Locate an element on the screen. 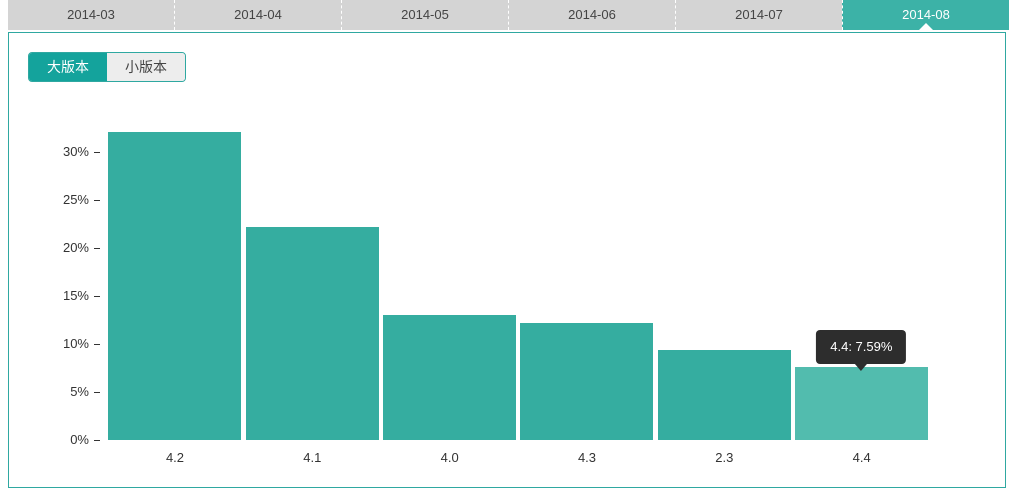 This screenshot has width=1009, height=493. x-axis-category-label: 4.3 is located at coordinates (587, 457).